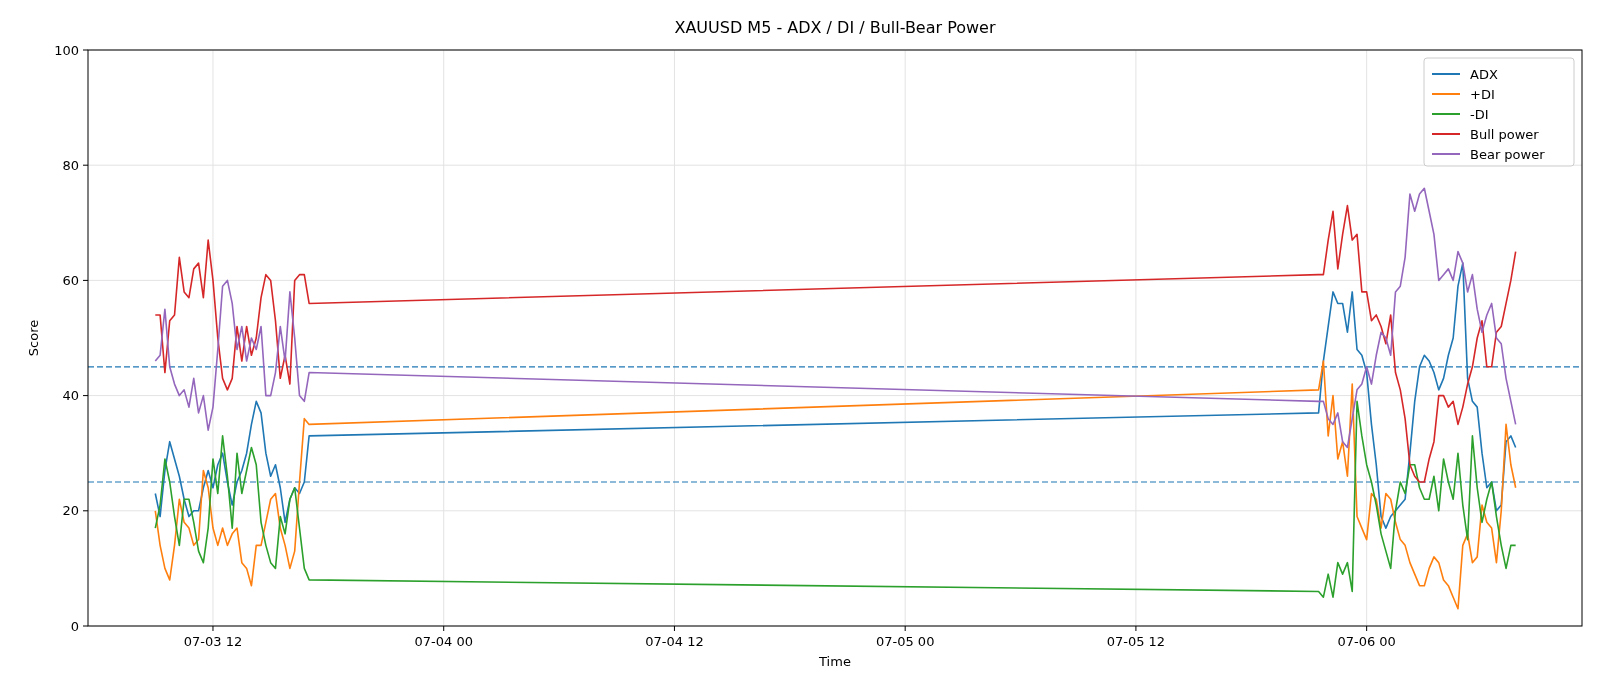 Image resolution: width=1600 pixels, height=686 pixels. Describe the element at coordinates (834, 661) in the screenshot. I see `x-axis-title: Time` at that location.